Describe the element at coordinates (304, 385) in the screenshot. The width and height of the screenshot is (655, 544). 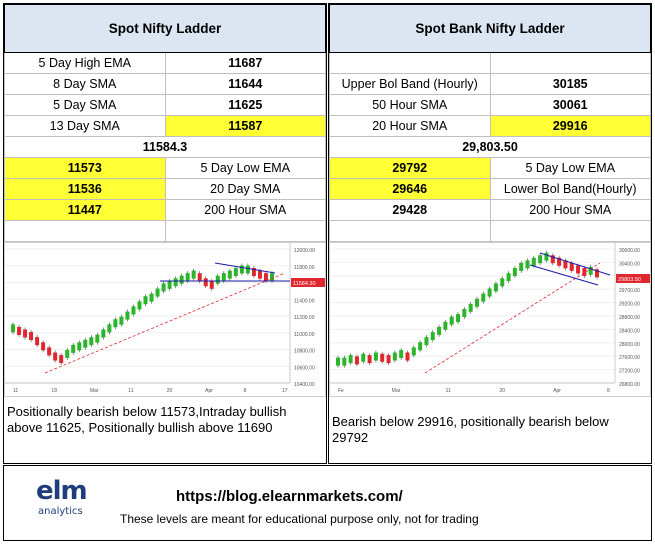
I see `y-tick-label: 10400.00` at that location.